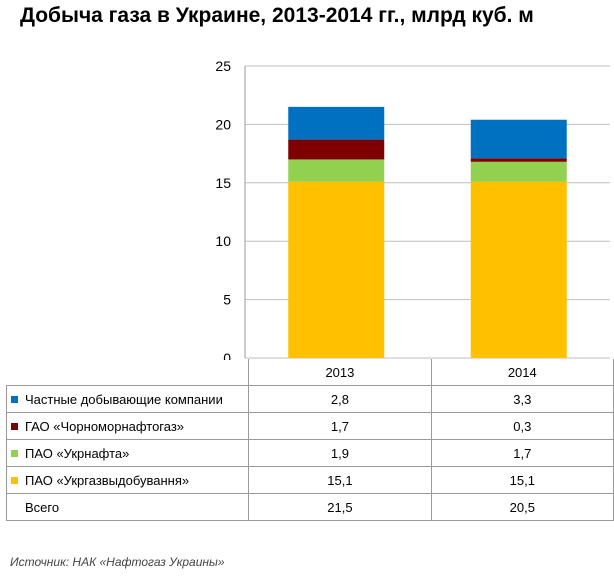 The height and width of the screenshot is (579, 614). I want to click on table-row-total: Всего 21,5 20,5, so click(309, 507).